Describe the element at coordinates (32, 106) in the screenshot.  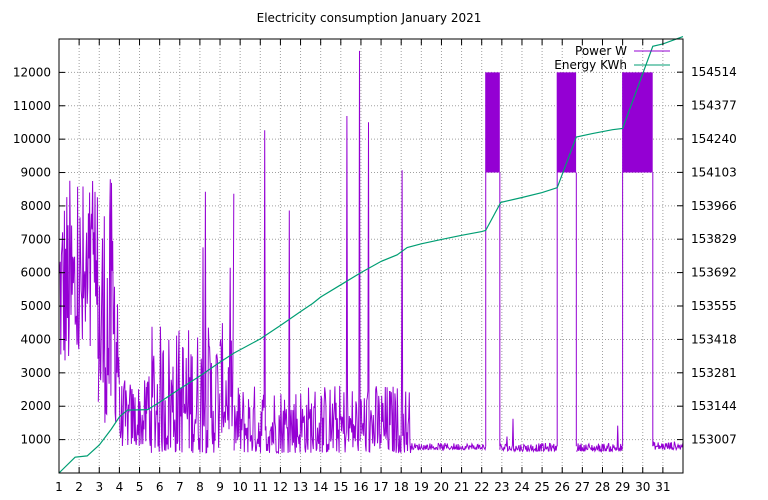
I see `y-left-tick-label: 11000` at that location.